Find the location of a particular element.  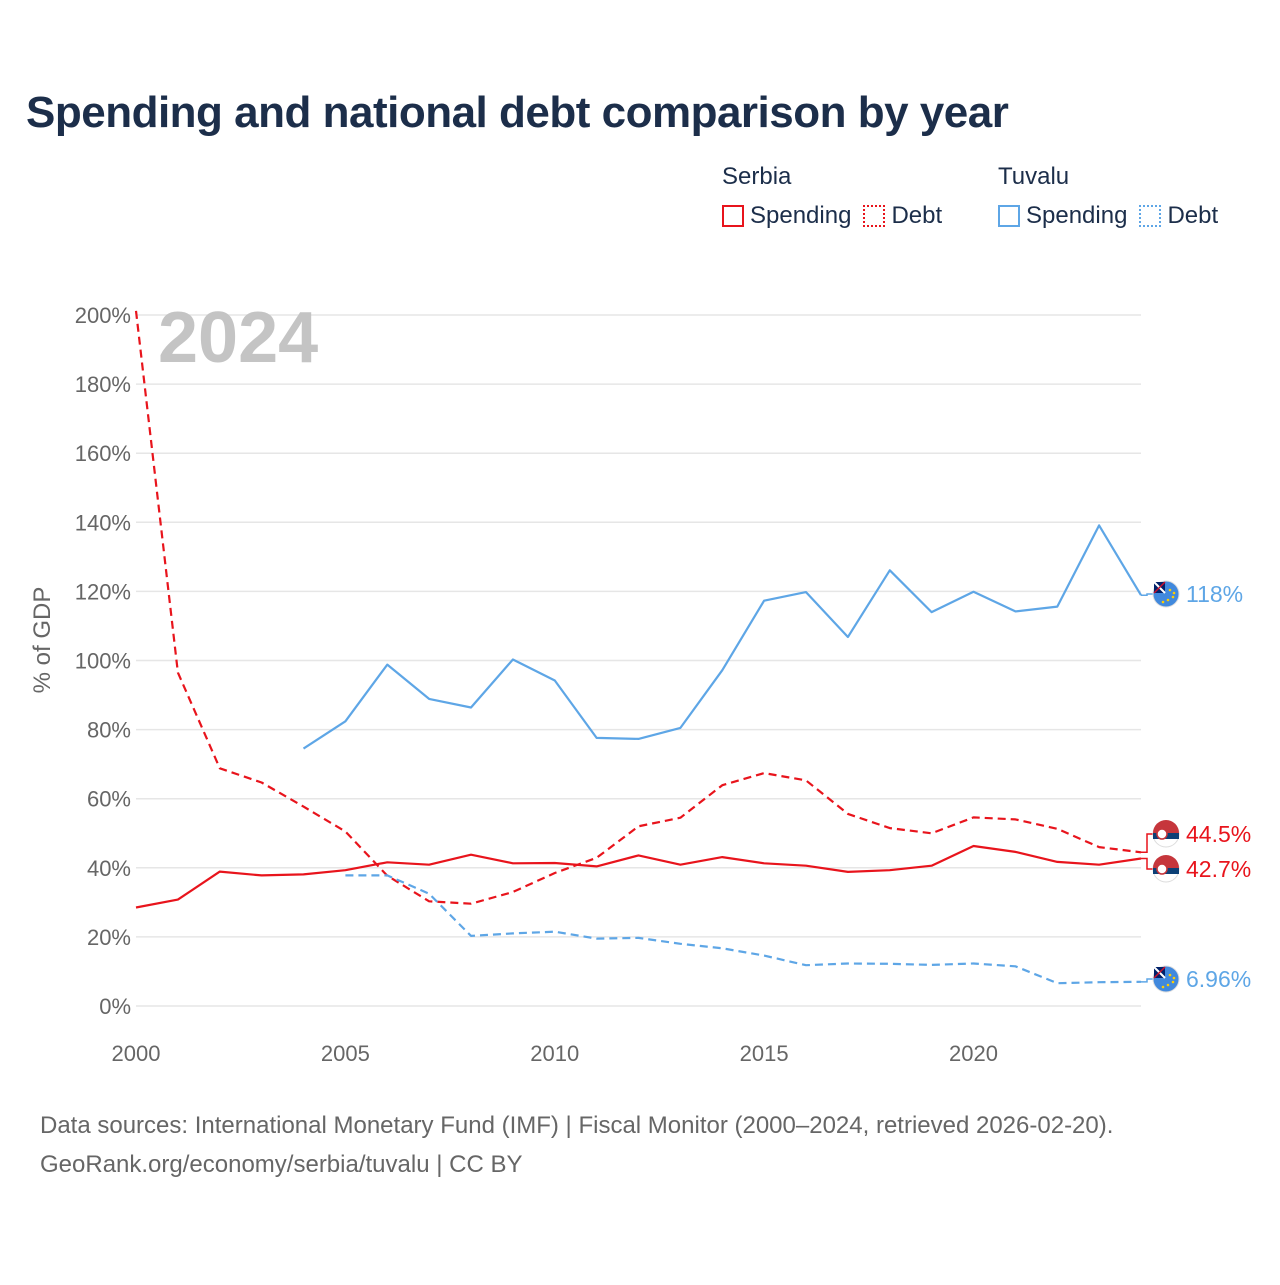

x-tick-label: 2000 is located at coordinates (136, 1053).